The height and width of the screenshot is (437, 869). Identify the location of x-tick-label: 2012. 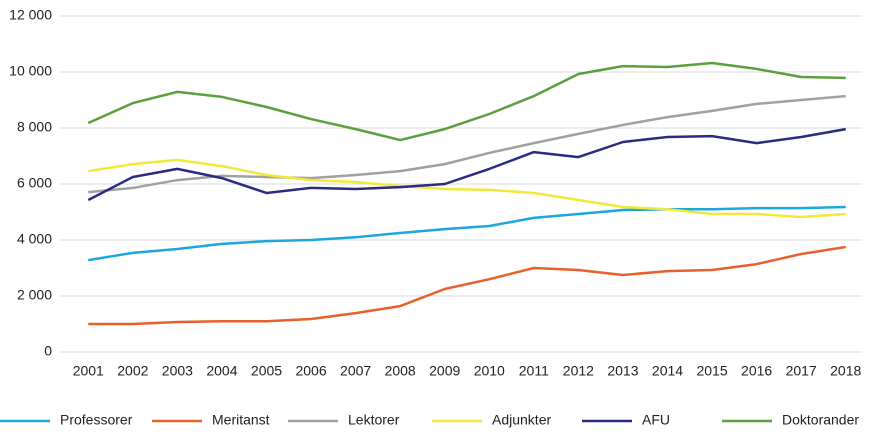
(578, 371).